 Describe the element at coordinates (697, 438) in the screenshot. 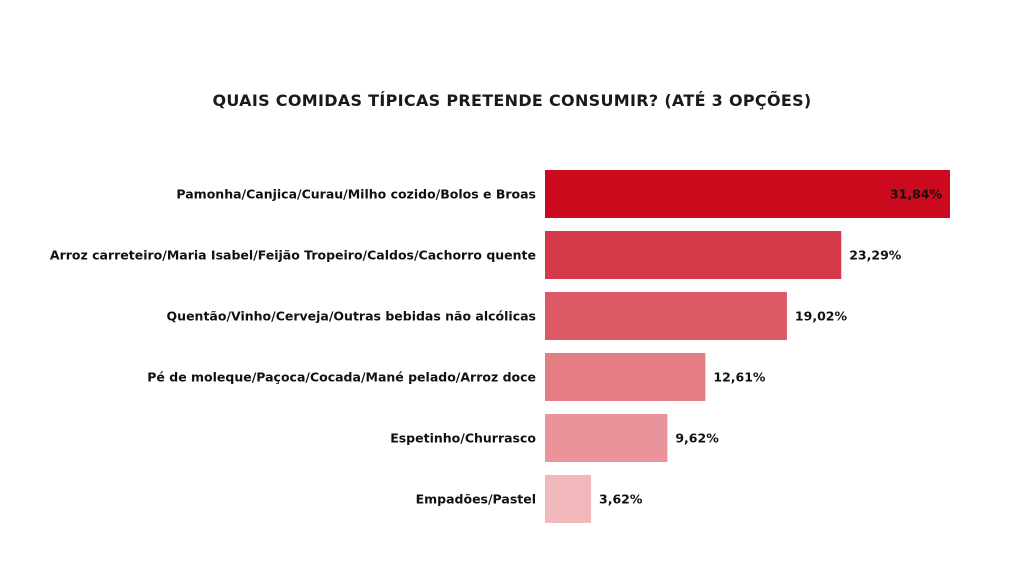

I see `value-label-4: 9,62%` at that location.